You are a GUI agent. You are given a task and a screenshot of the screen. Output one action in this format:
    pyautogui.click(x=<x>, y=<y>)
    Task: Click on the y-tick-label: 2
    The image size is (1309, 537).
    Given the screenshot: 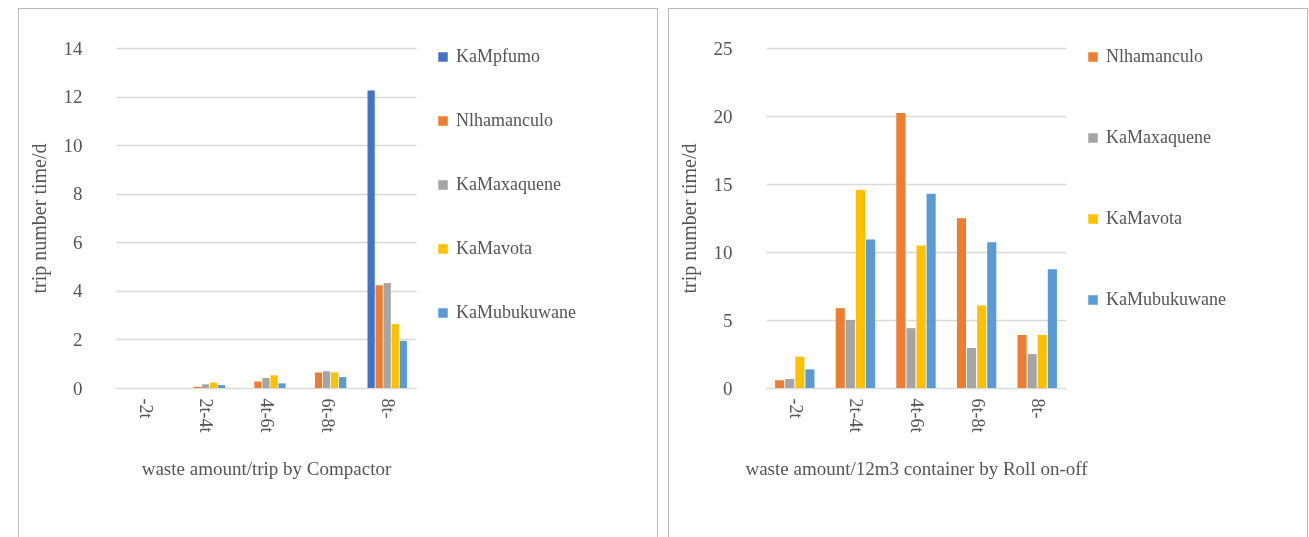 What is the action you would take?
    pyautogui.click(x=78, y=339)
    